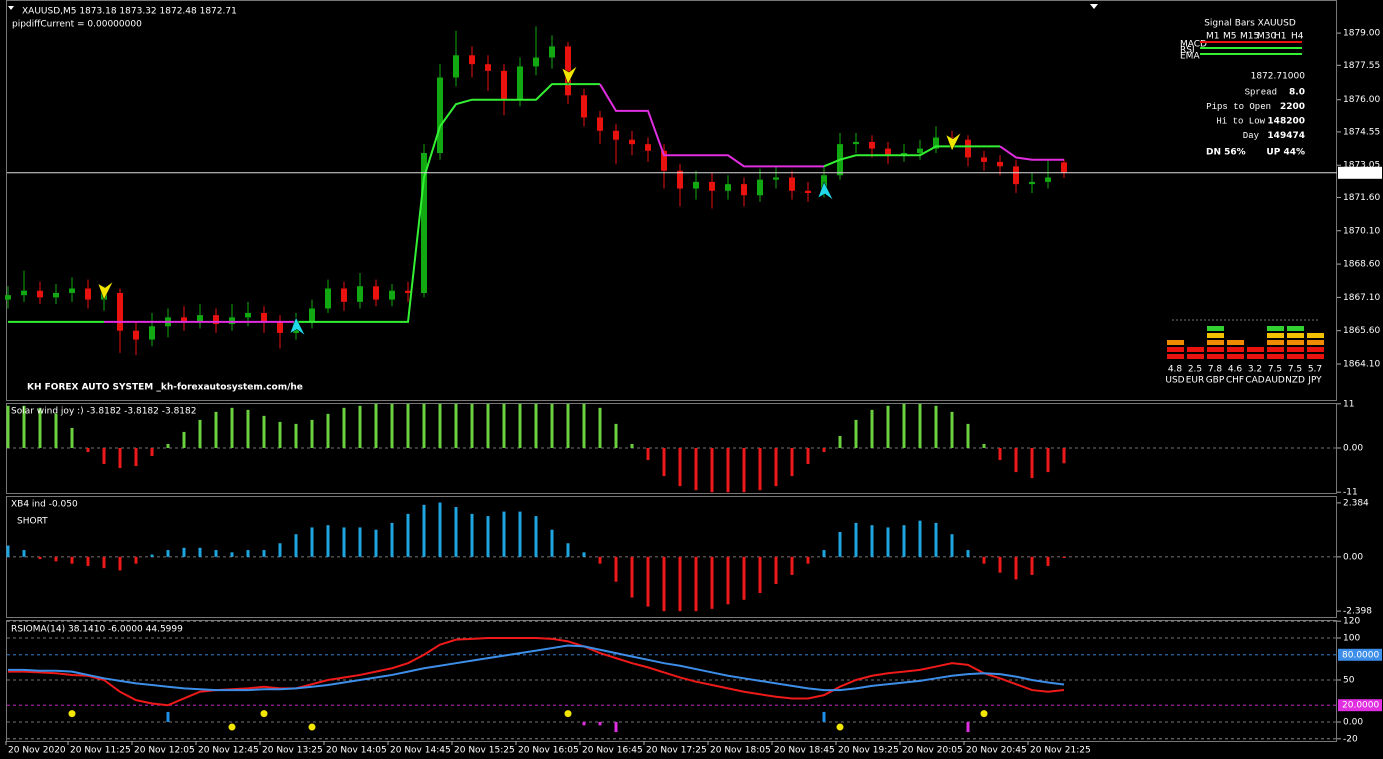  Describe the element at coordinates (1360, 654) in the screenshot. I see `level-box` at that location.